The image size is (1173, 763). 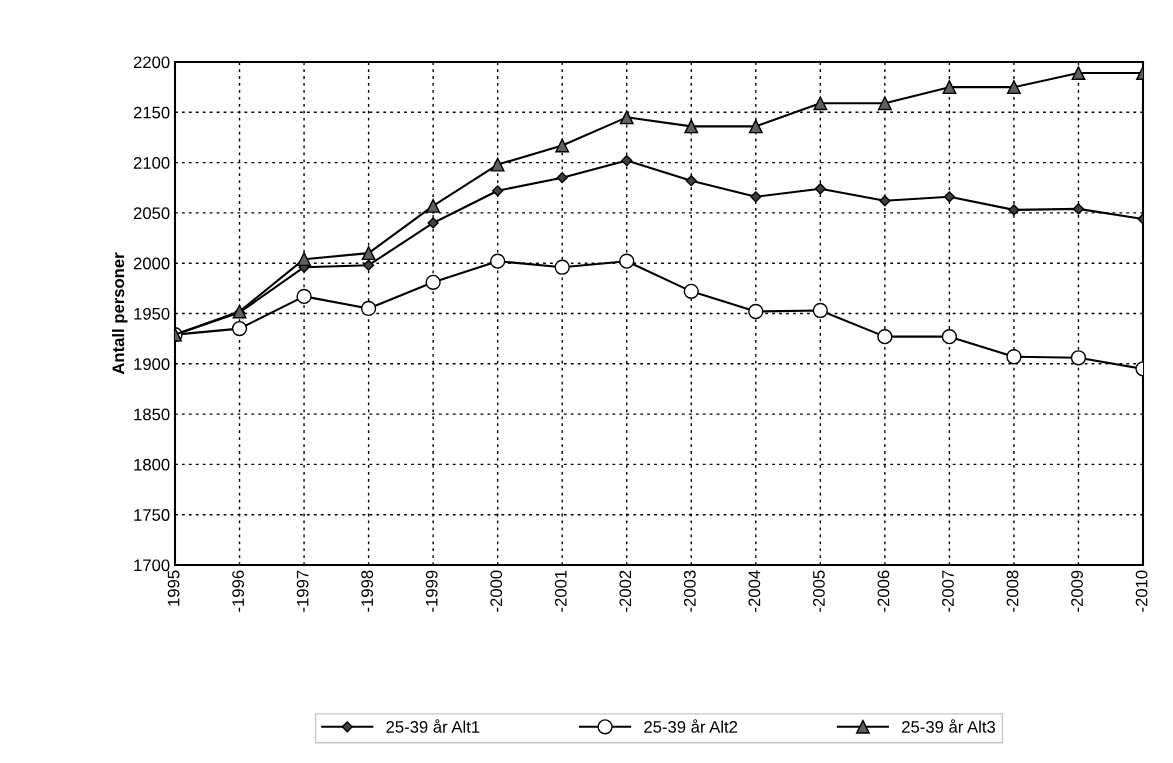 I want to click on x-tick-label: -2003, so click(x=689, y=591).